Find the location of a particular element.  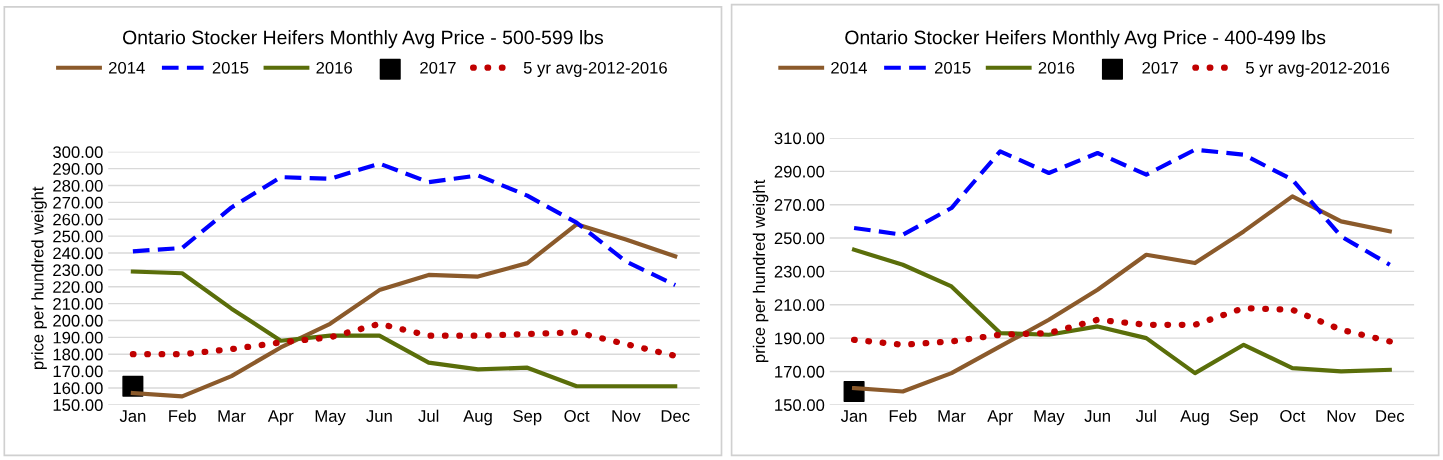

y-tick-label: 300.00 is located at coordinates (78, 152).